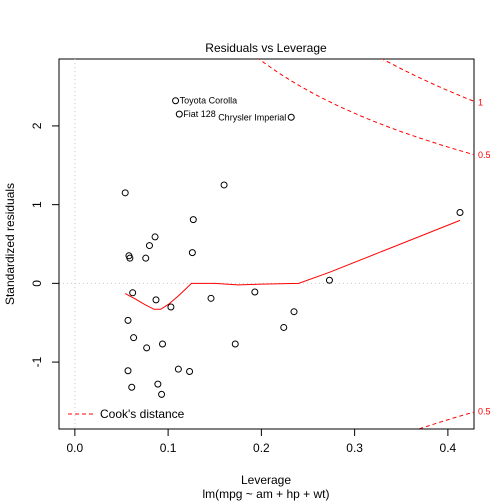 The image size is (504, 504). I want to click on point-label: Fiat 128, so click(199, 114).